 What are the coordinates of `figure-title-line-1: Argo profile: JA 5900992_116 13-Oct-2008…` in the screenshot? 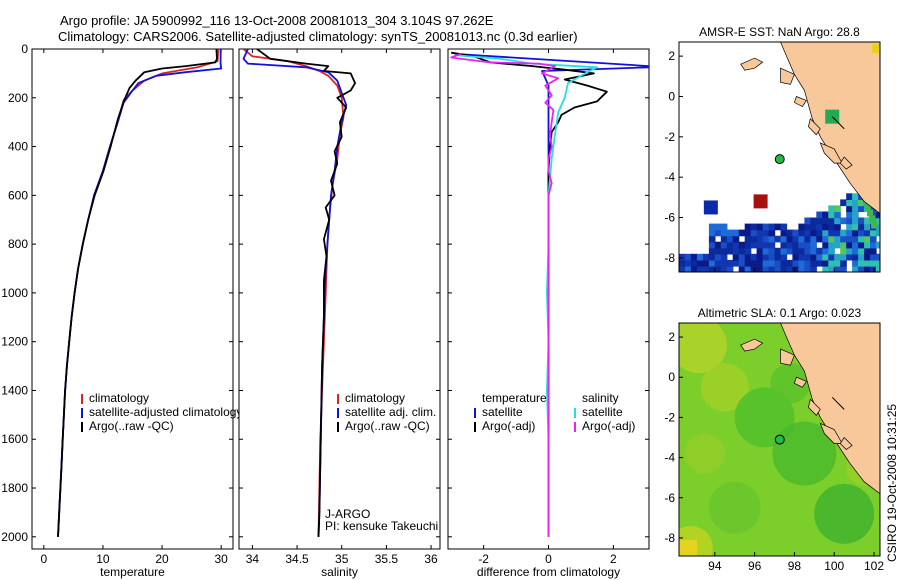 It's located at (277, 20).